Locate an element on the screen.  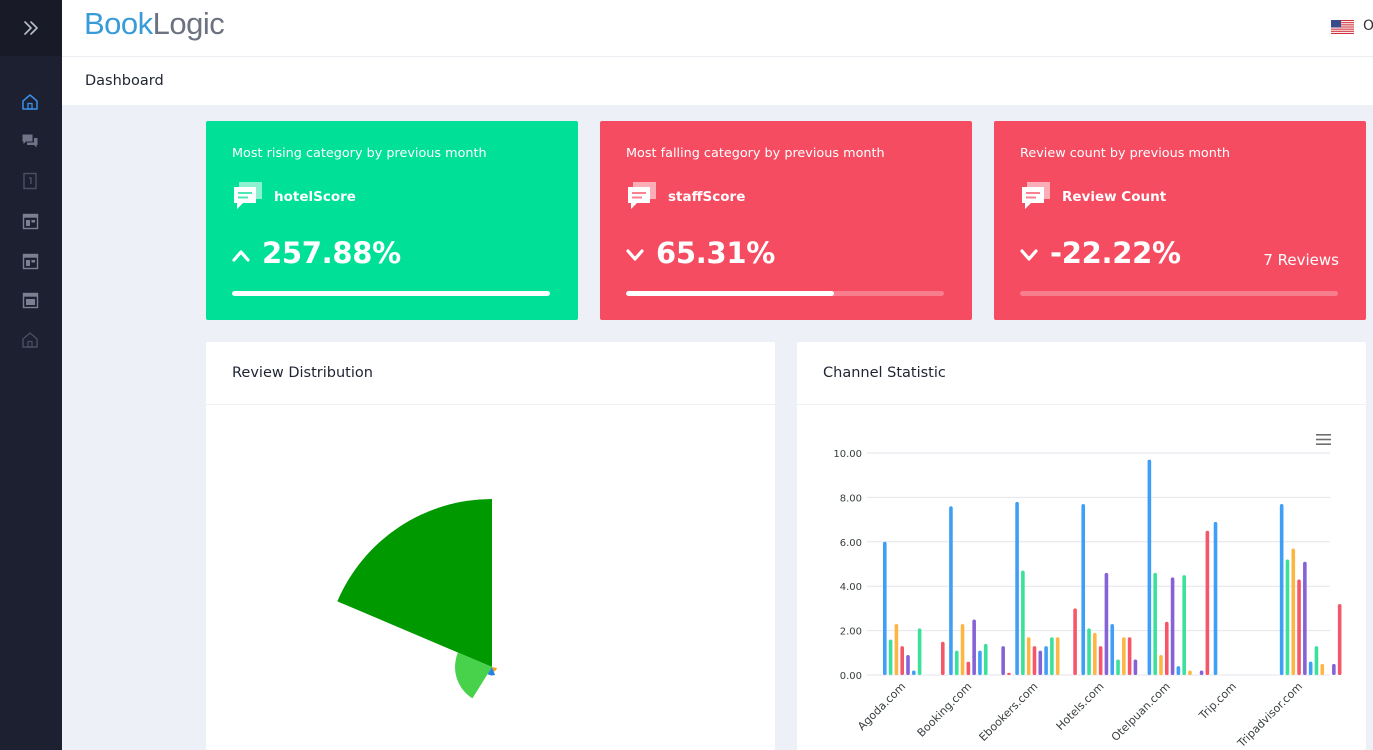
sidebar is located at coordinates (31, 375).